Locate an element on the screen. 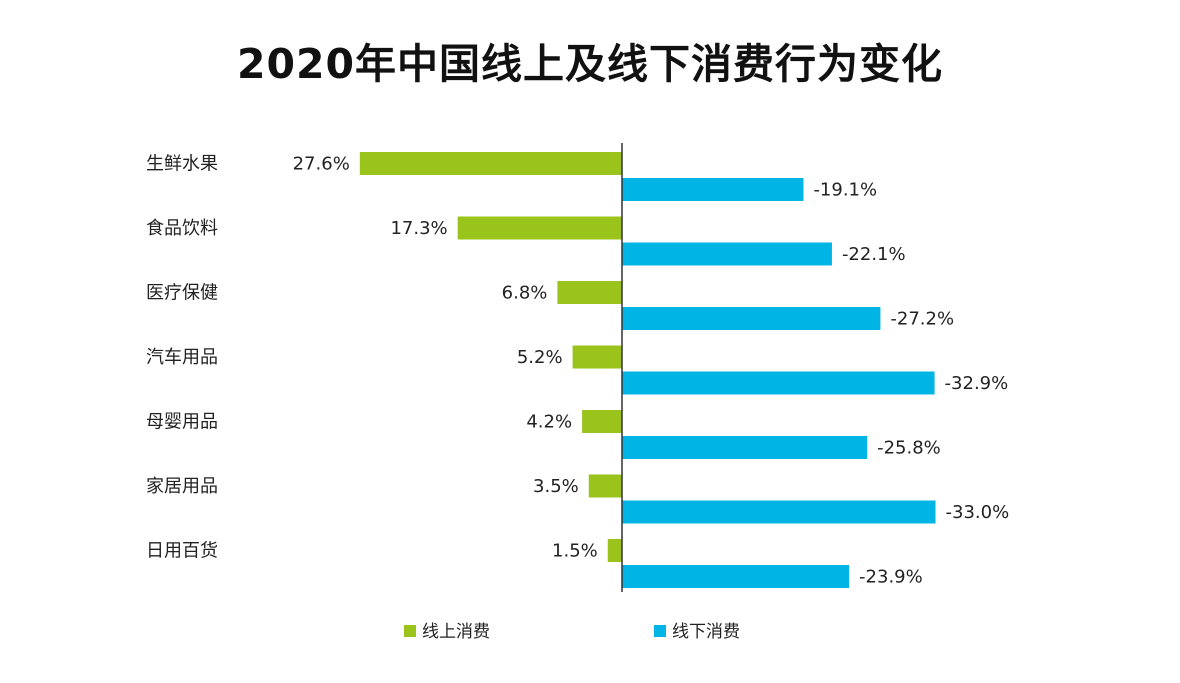 The image size is (1180, 683). legend-swatch-offline is located at coordinates (660, 631).